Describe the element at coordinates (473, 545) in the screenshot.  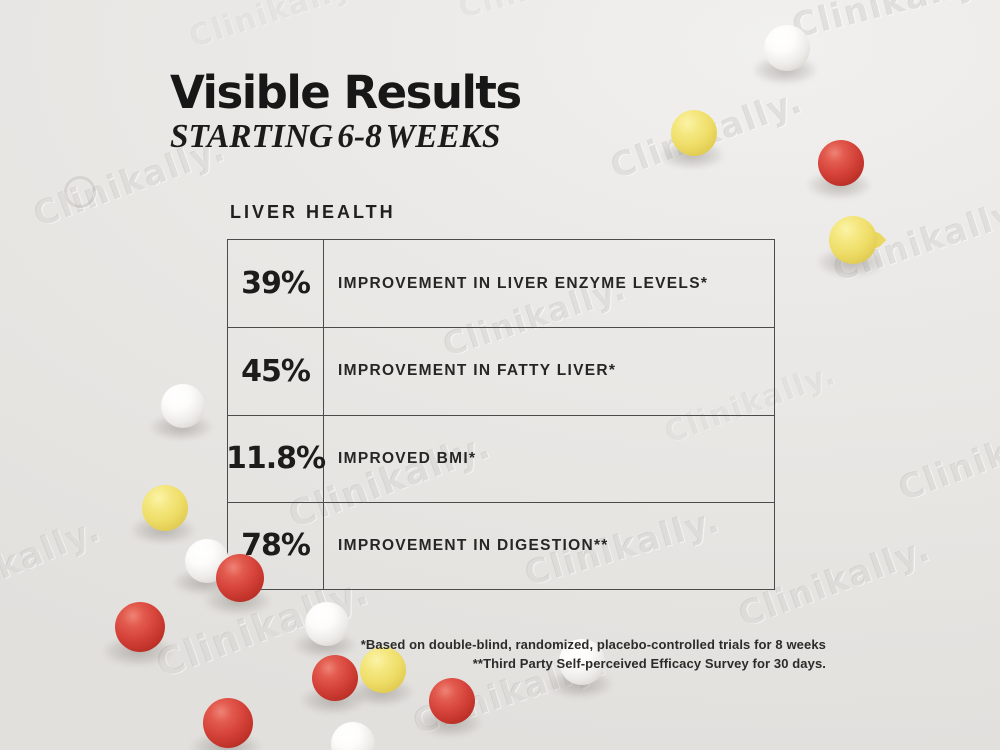
I see `stat-label: IMPROVEMENT IN DIGESTION**` at that location.